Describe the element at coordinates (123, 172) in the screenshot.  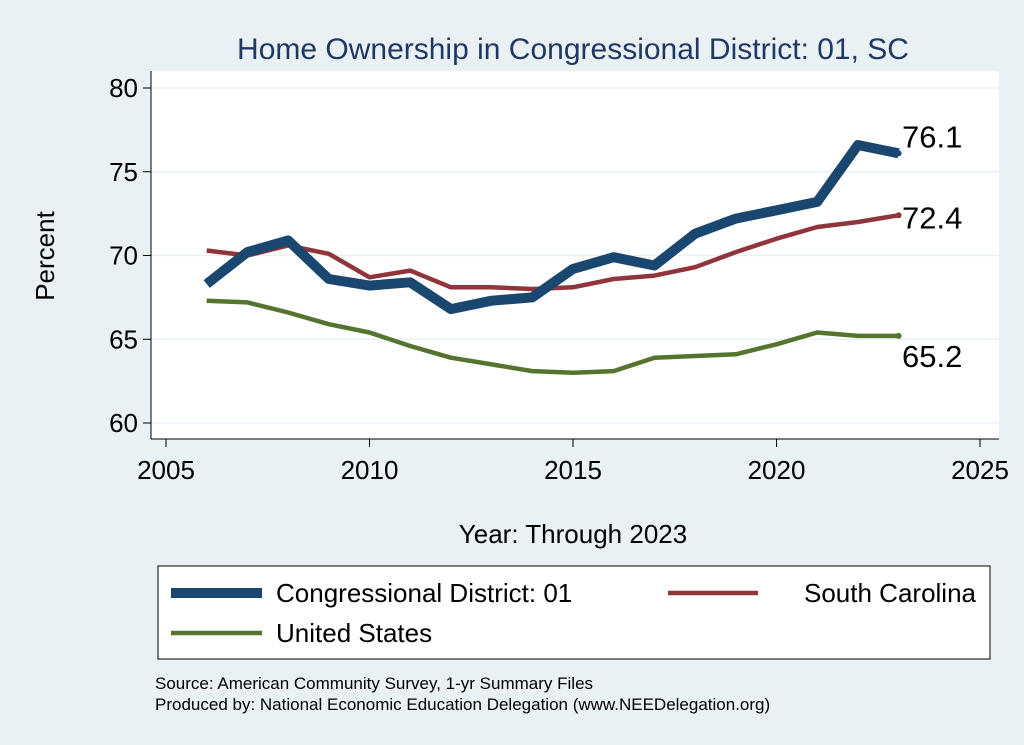
I see `y-tick-label: 75` at that location.